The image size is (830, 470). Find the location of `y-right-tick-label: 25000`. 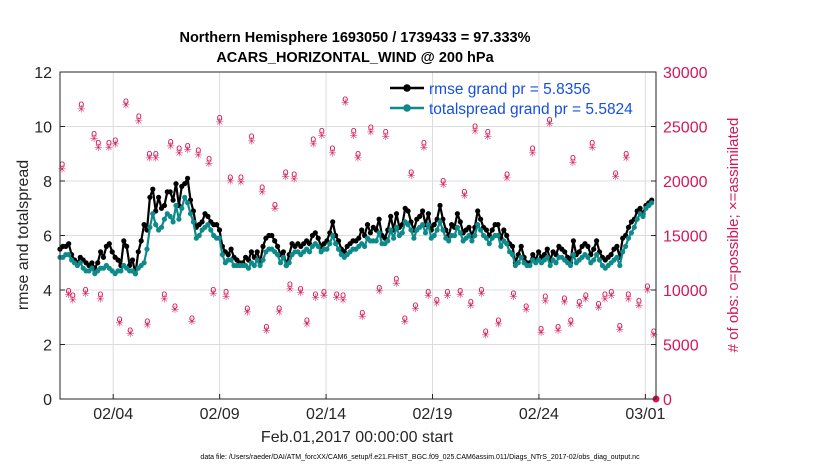

y-right-tick-label: 25000 is located at coordinates (685, 128).